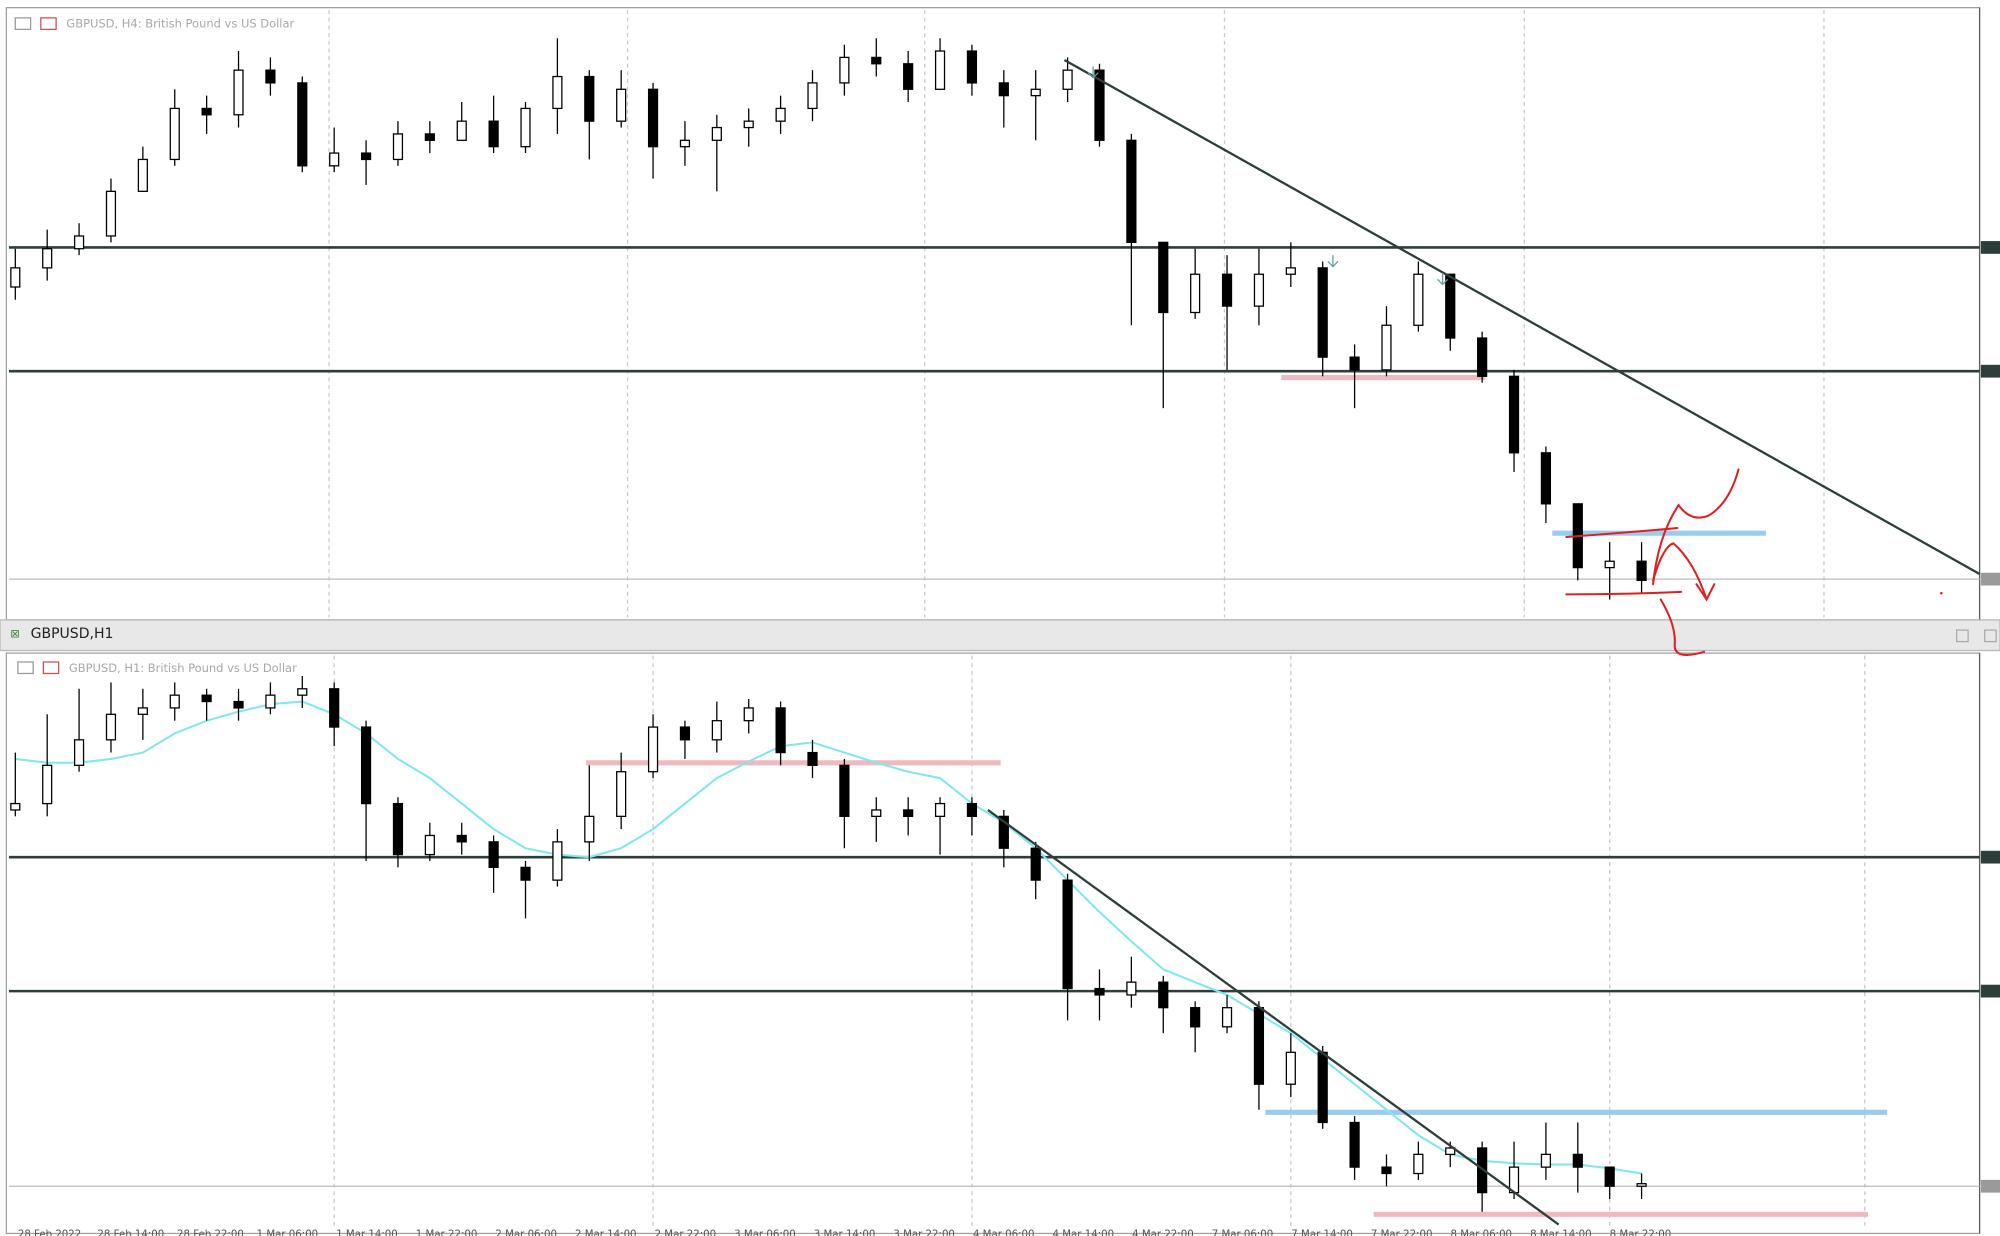 The image size is (2000, 1236). Describe the element at coordinates (1243, 1233) in the screenshot. I see `time-axis-label: 7 Mar 06:00` at that location.